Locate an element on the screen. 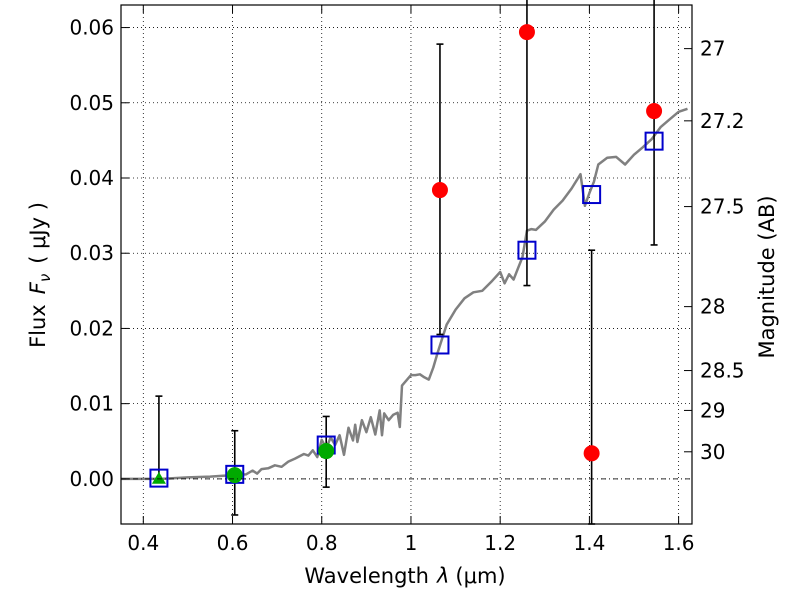  y-tick-label: 0.03 is located at coordinates (91, 253).